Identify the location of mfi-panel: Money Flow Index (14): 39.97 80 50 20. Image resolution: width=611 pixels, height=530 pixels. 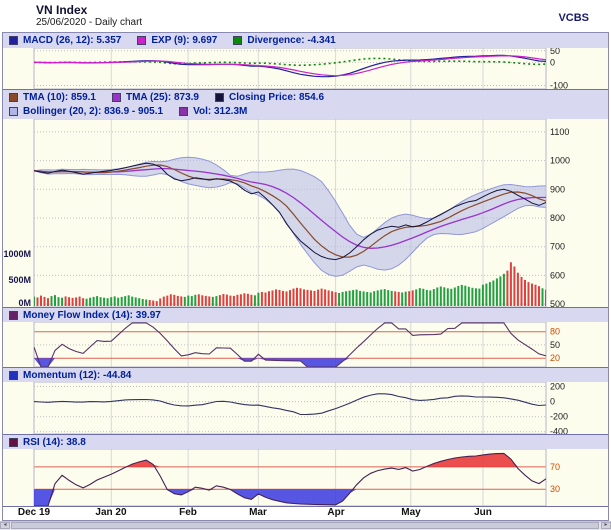
(305, 337).